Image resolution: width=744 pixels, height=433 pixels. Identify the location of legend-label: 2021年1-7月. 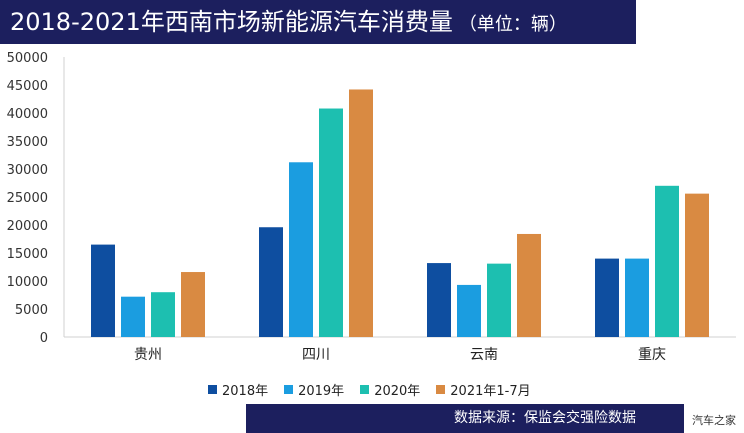
(490, 391).